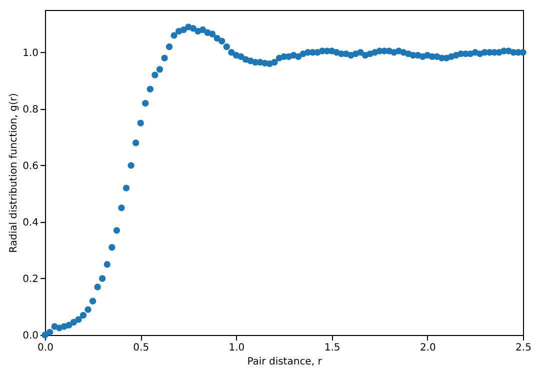  I want to click on x-tick-label: 0.5, so click(141, 348).